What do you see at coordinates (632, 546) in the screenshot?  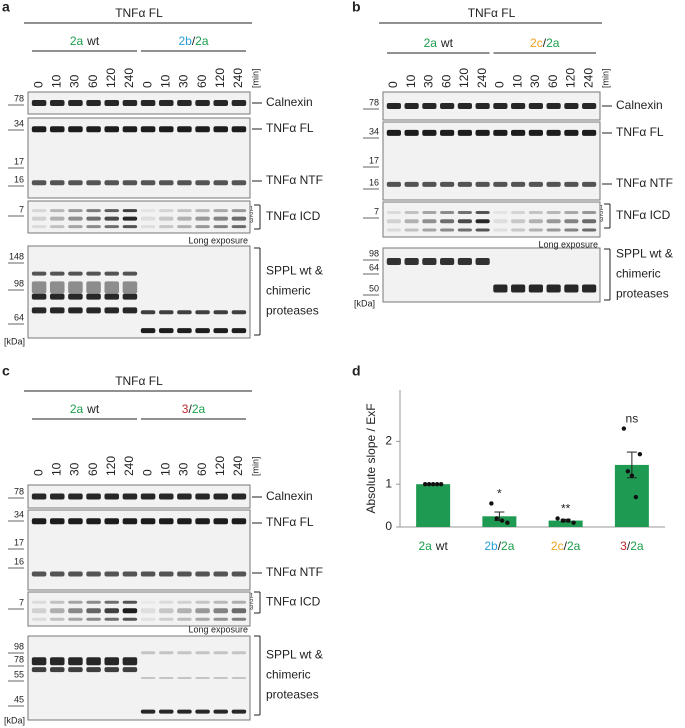 I see `x-tick-label: 3/2a` at bounding box center [632, 546].